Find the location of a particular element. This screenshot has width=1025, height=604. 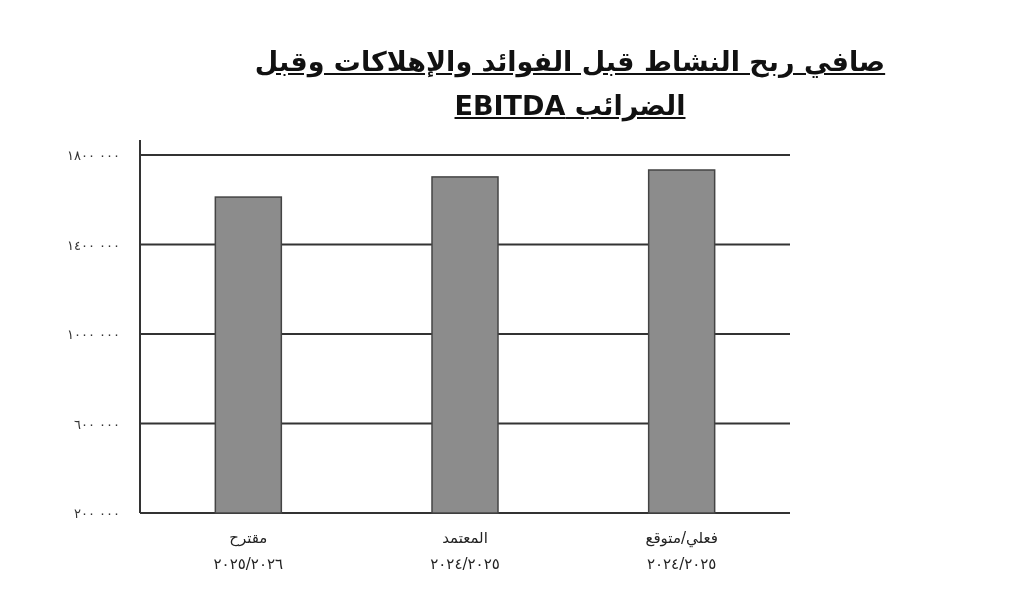

y-tick-label: ٢٠٠ ٠٠٠ is located at coordinates (96, 513).